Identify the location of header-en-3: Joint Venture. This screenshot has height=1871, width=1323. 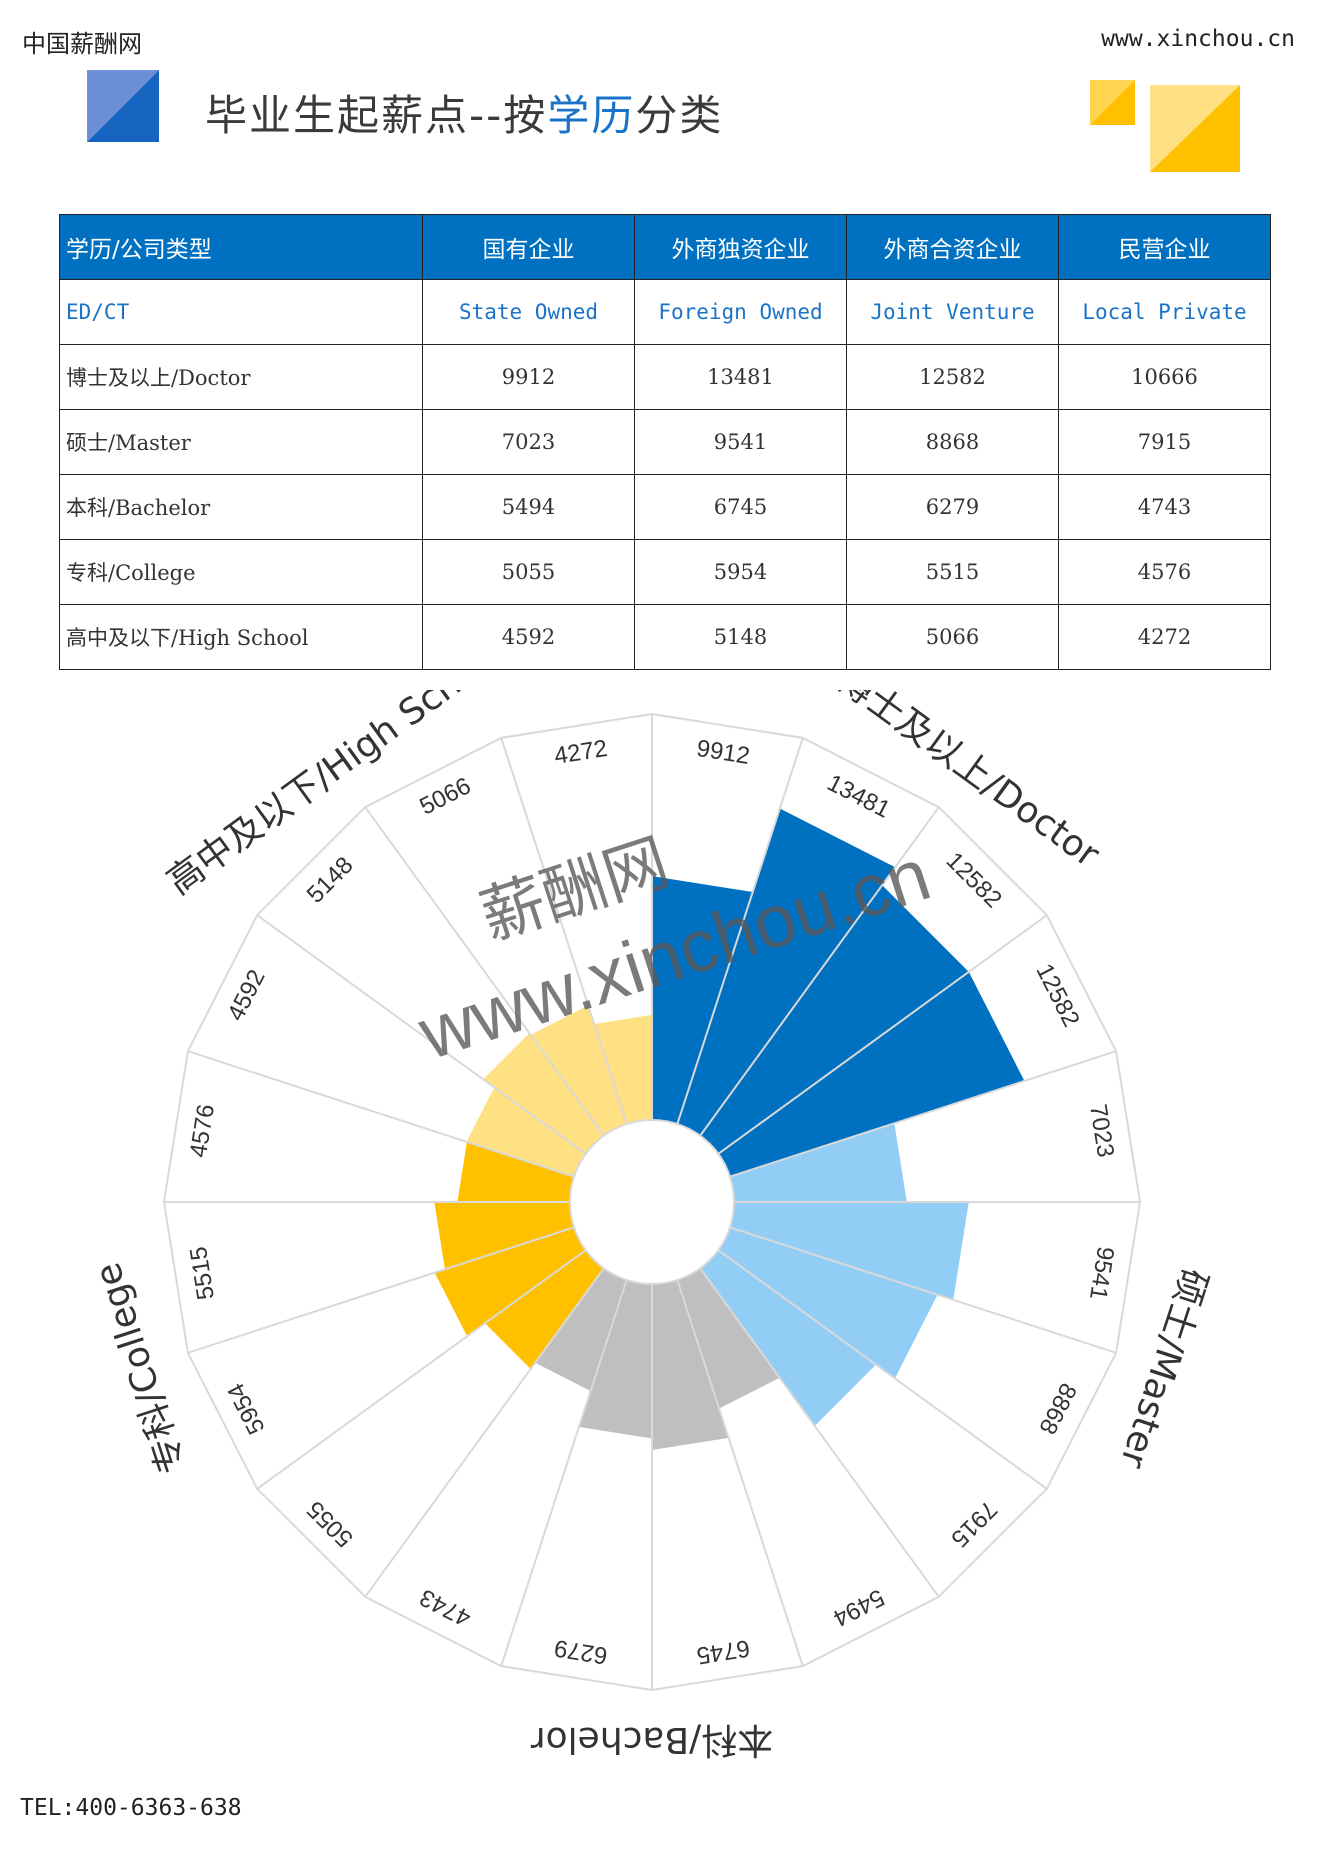
(952, 312).